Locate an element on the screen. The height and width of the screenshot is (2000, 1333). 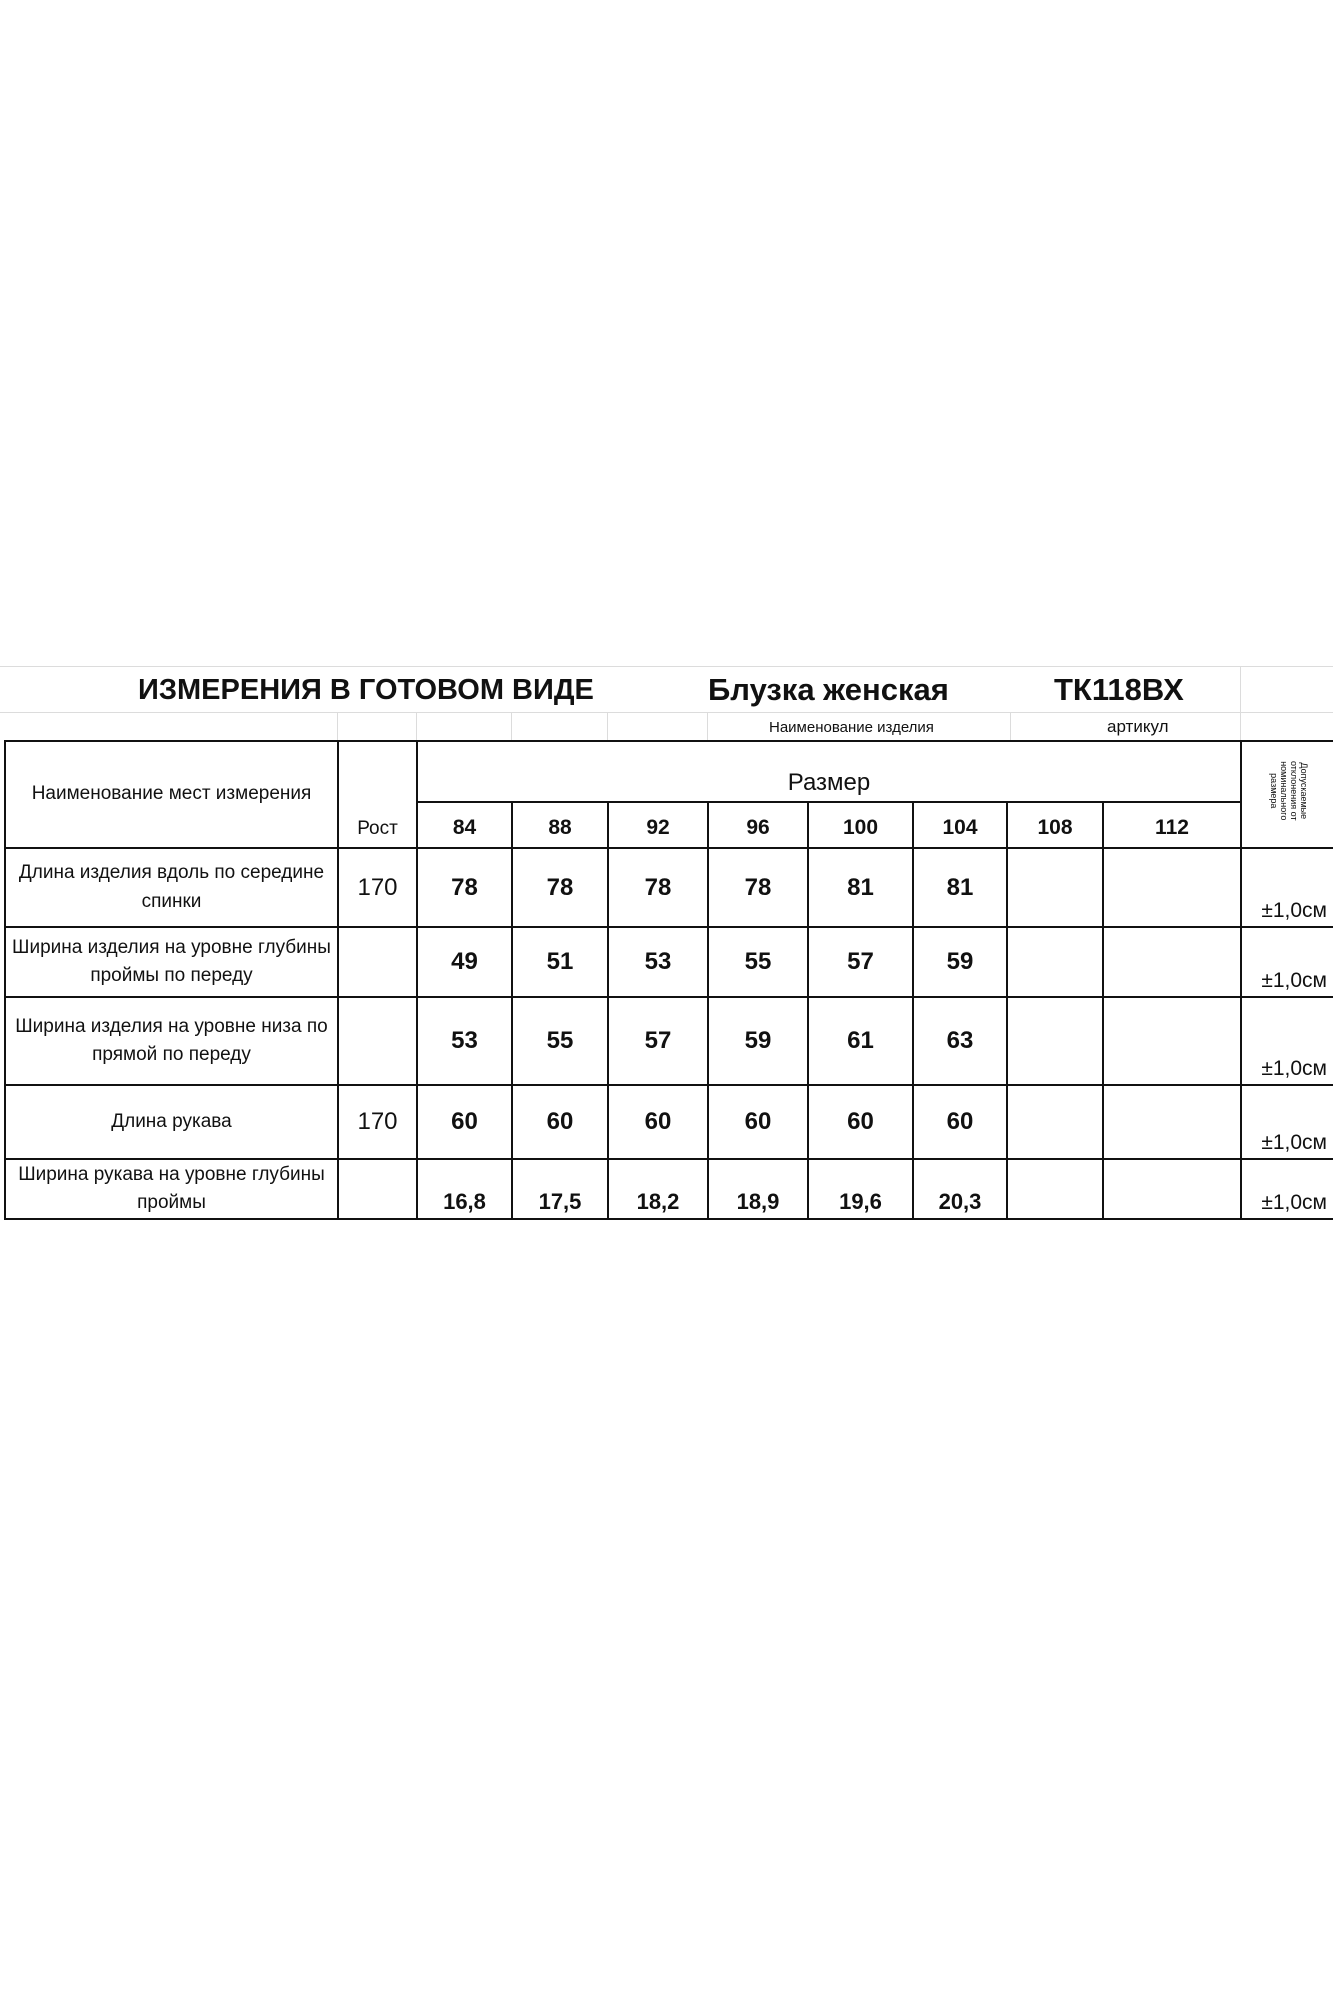
size-header: 92 is located at coordinates (658, 825).